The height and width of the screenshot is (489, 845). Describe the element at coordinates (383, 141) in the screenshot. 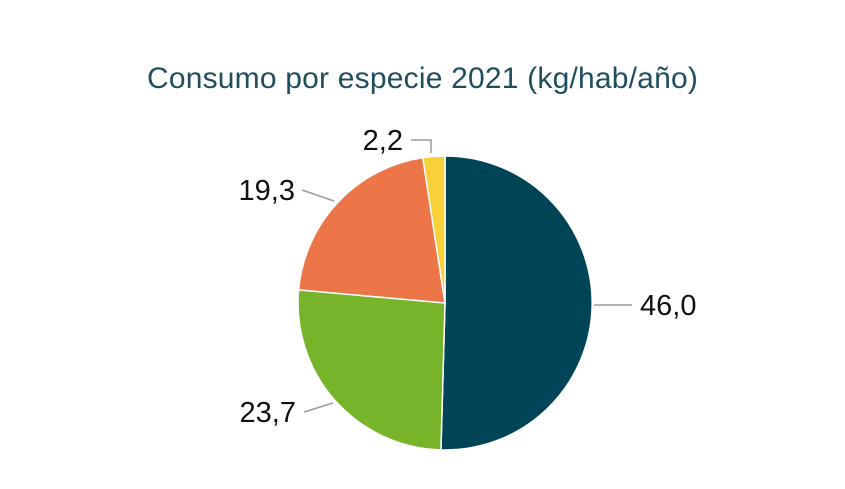

I see `data-label-3: 2,2` at that location.